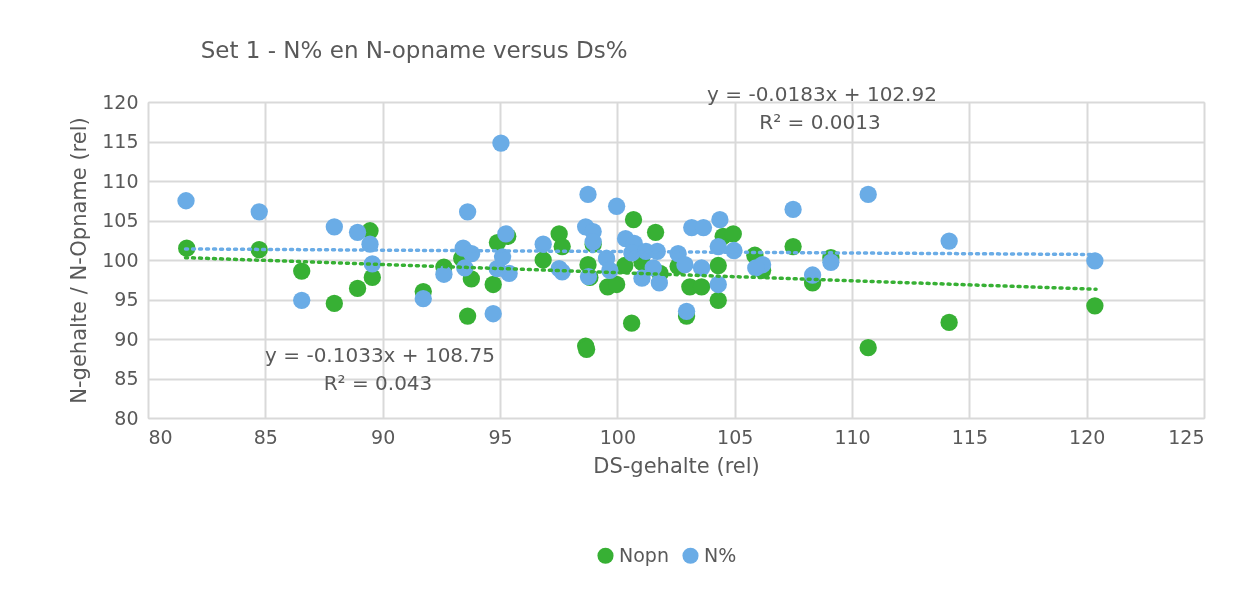  Describe the element at coordinates (126, 299) in the screenshot. I see `y-tick-label: 95` at that location.